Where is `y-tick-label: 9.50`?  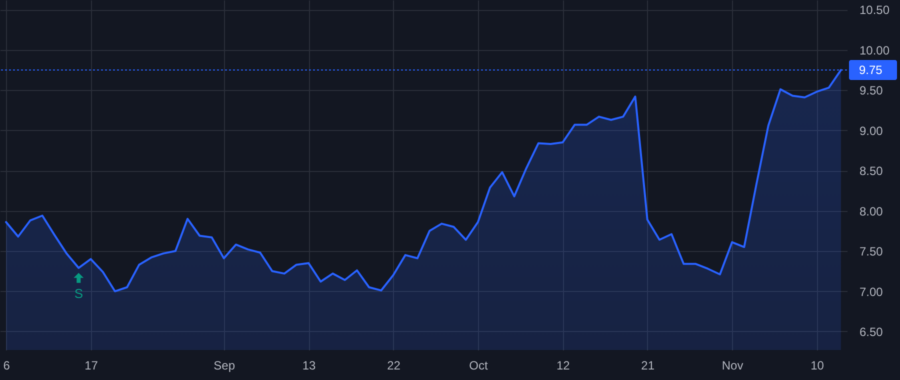 y-tick-label: 9.50 is located at coordinates (872, 91).